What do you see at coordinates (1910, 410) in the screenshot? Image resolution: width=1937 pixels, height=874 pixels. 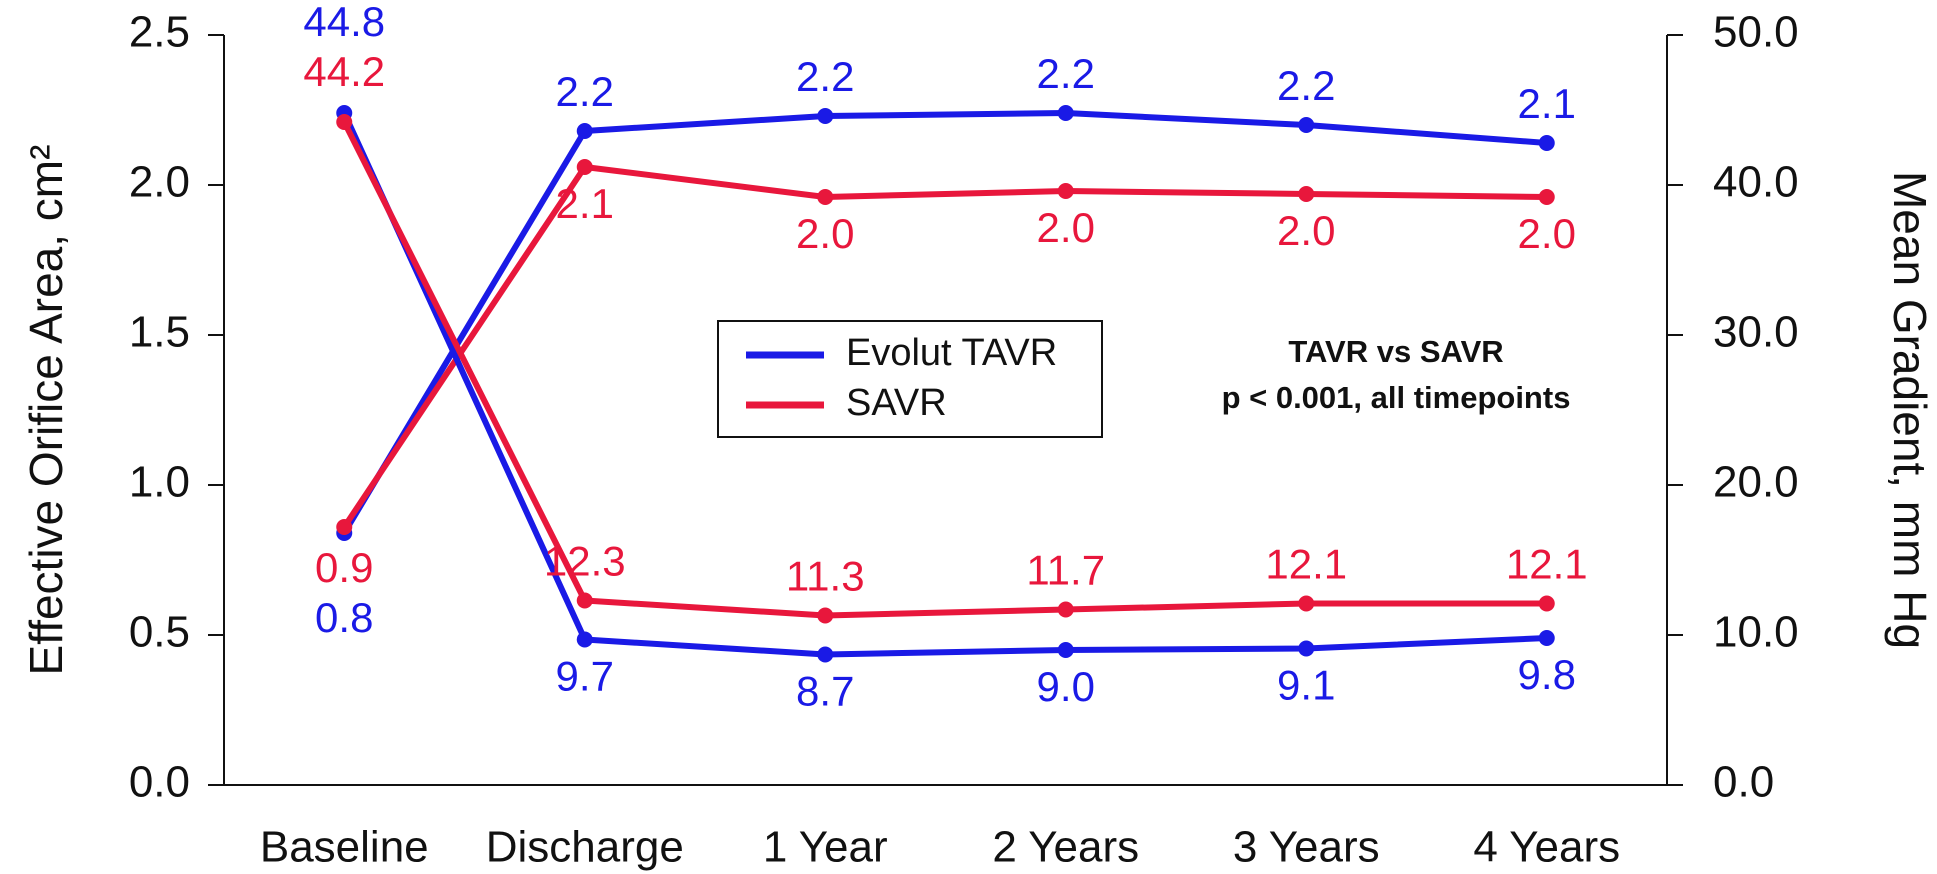 I see `y2-axis-title: Mean Gradient, mm Hg` at bounding box center [1910, 410].